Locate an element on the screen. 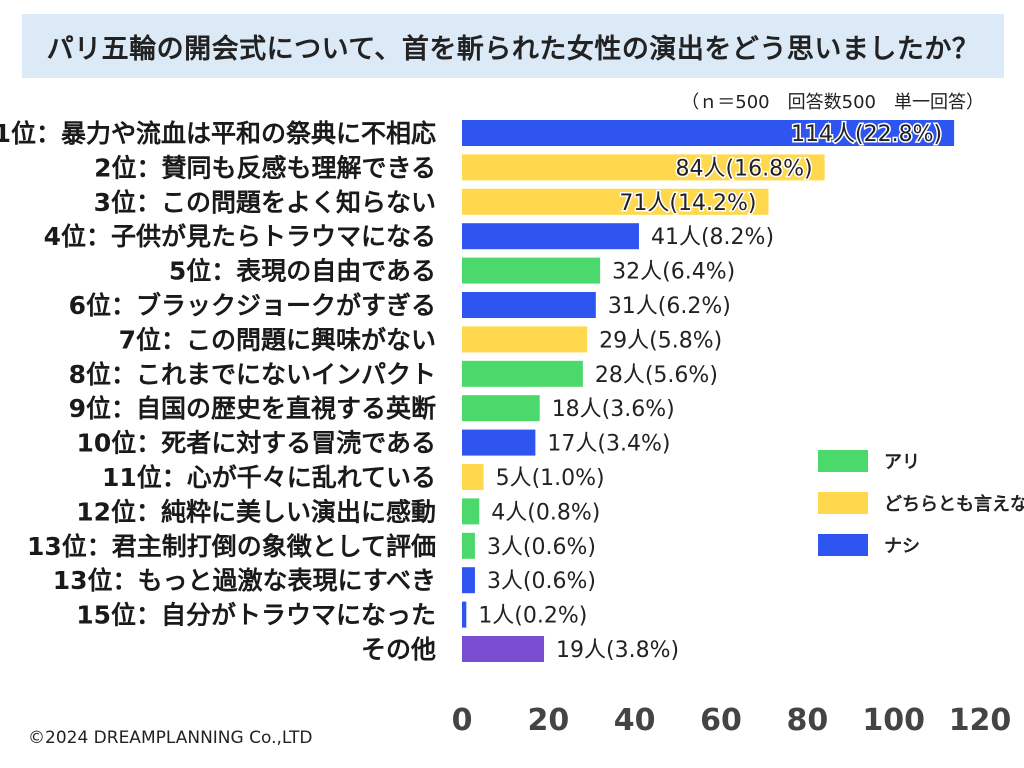 The height and width of the screenshot is (768, 1024). category-label-5: 5位：表現の自由である is located at coordinates (302, 271).